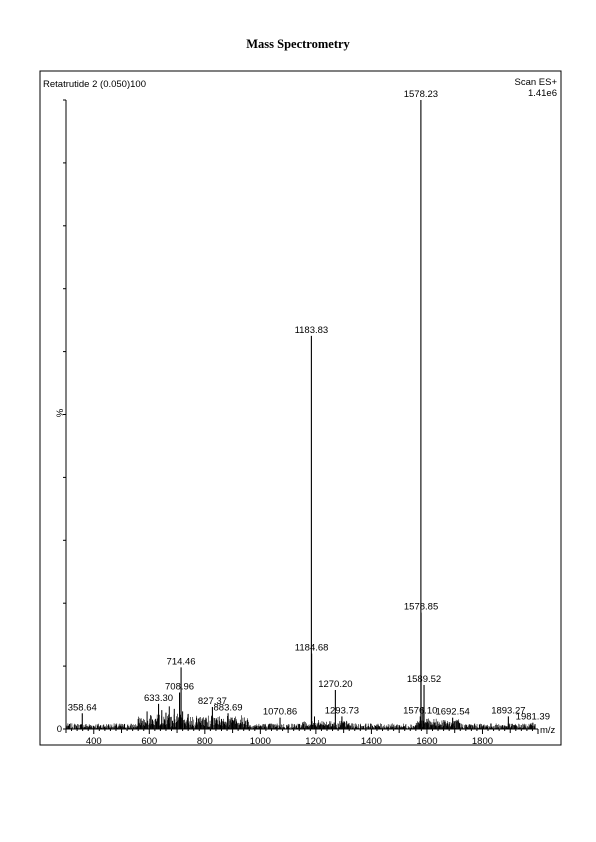 The image size is (596, 842). What do you see at coordinates (312, 330) in the screenshot?
I see `peak-label: 1183.83` at bounding box center [312, 330].